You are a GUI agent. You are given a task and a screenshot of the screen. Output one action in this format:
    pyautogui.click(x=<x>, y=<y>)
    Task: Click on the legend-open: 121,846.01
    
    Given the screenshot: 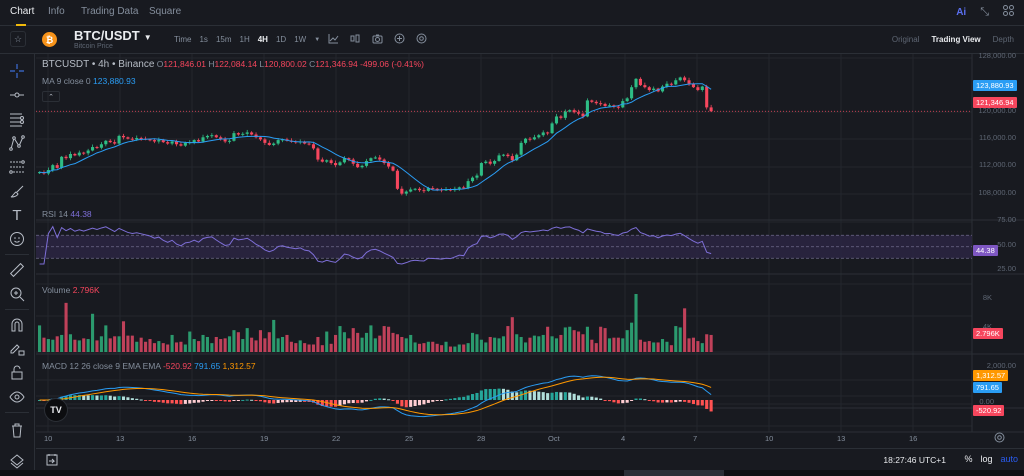 What is the action you would take?
    pyautogui.click(x=184, y=64)
    